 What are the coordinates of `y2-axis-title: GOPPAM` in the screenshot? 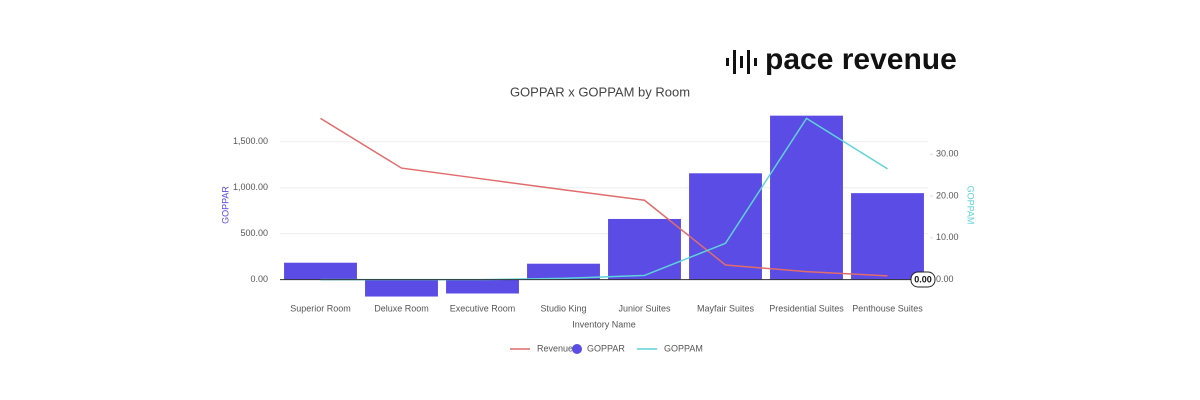 It's located at (971, 205).